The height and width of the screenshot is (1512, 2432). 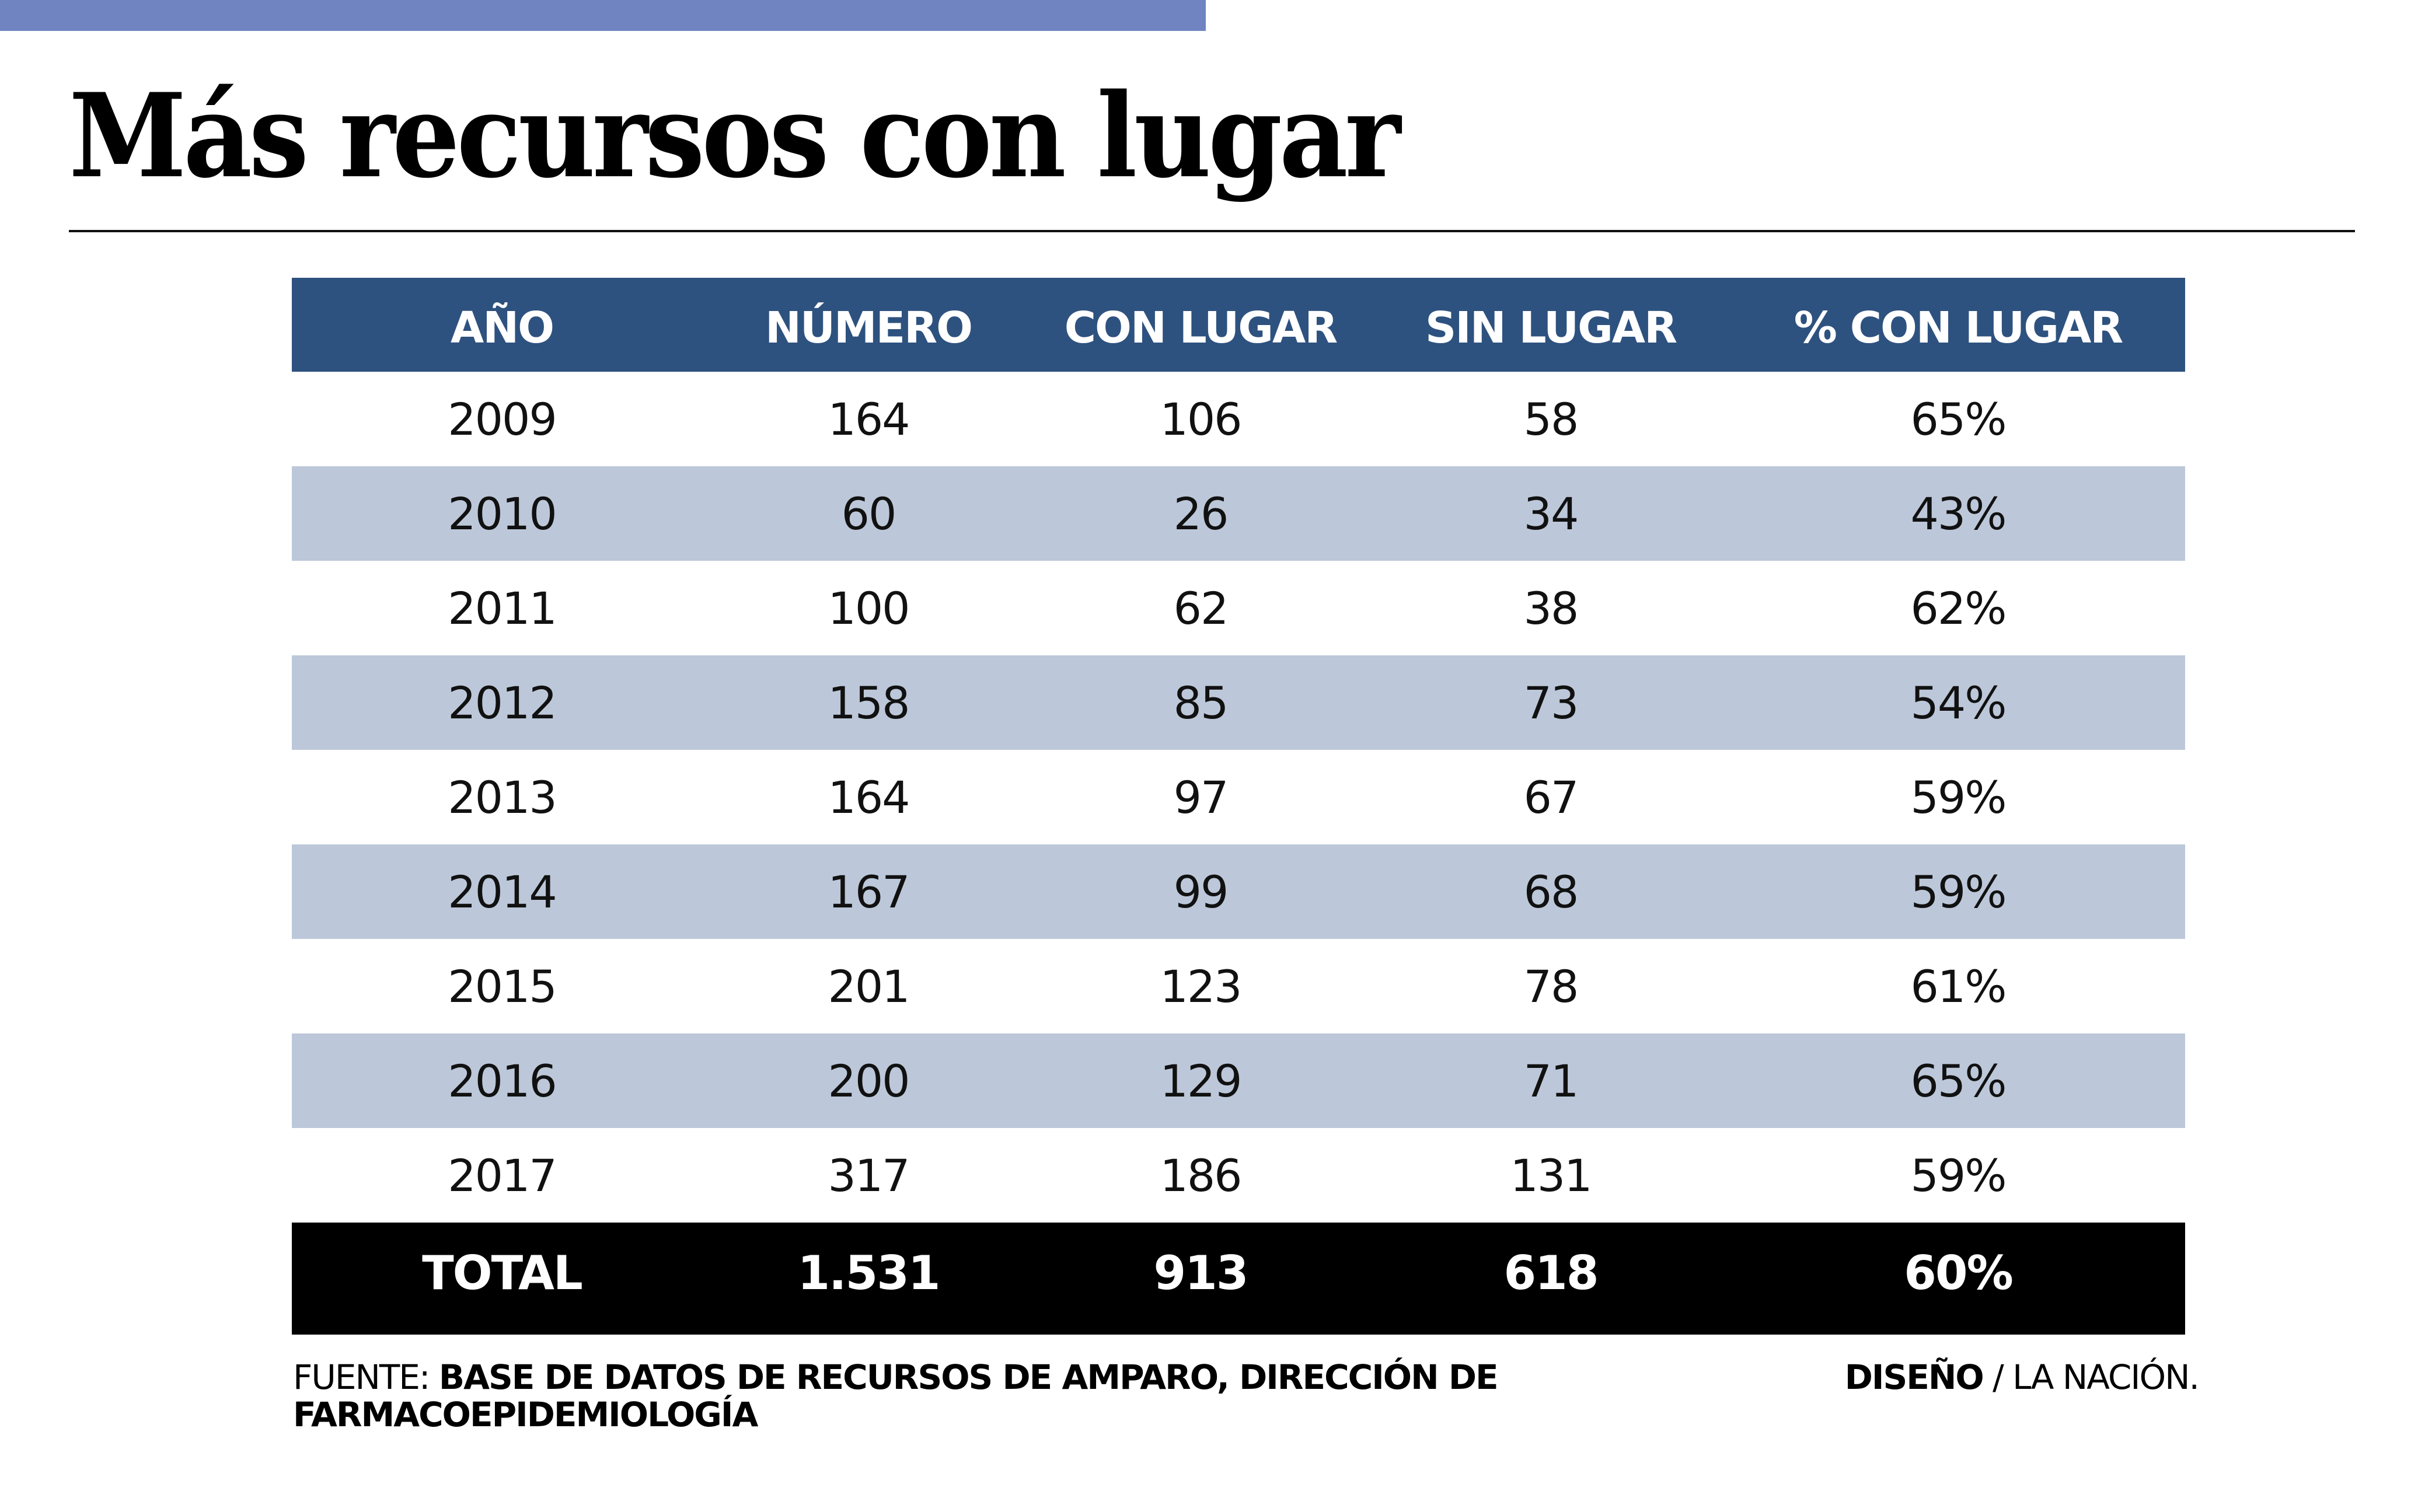 I want to click on table-row: 2017 317 186 131 59%, so click(x=1238, y=1175).